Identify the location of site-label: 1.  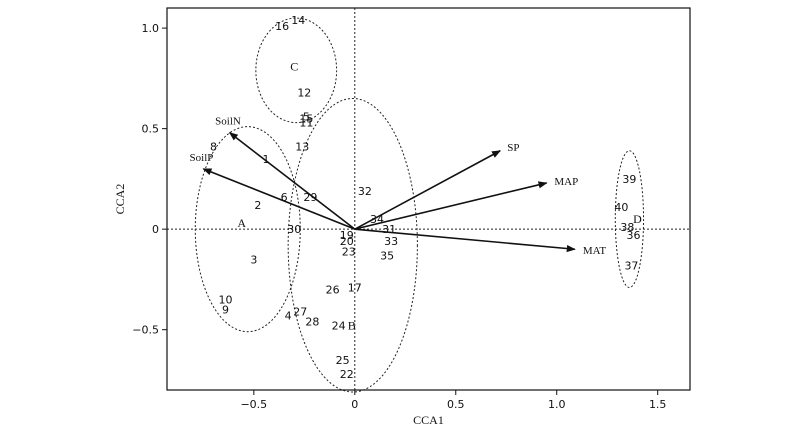
(265, 159).